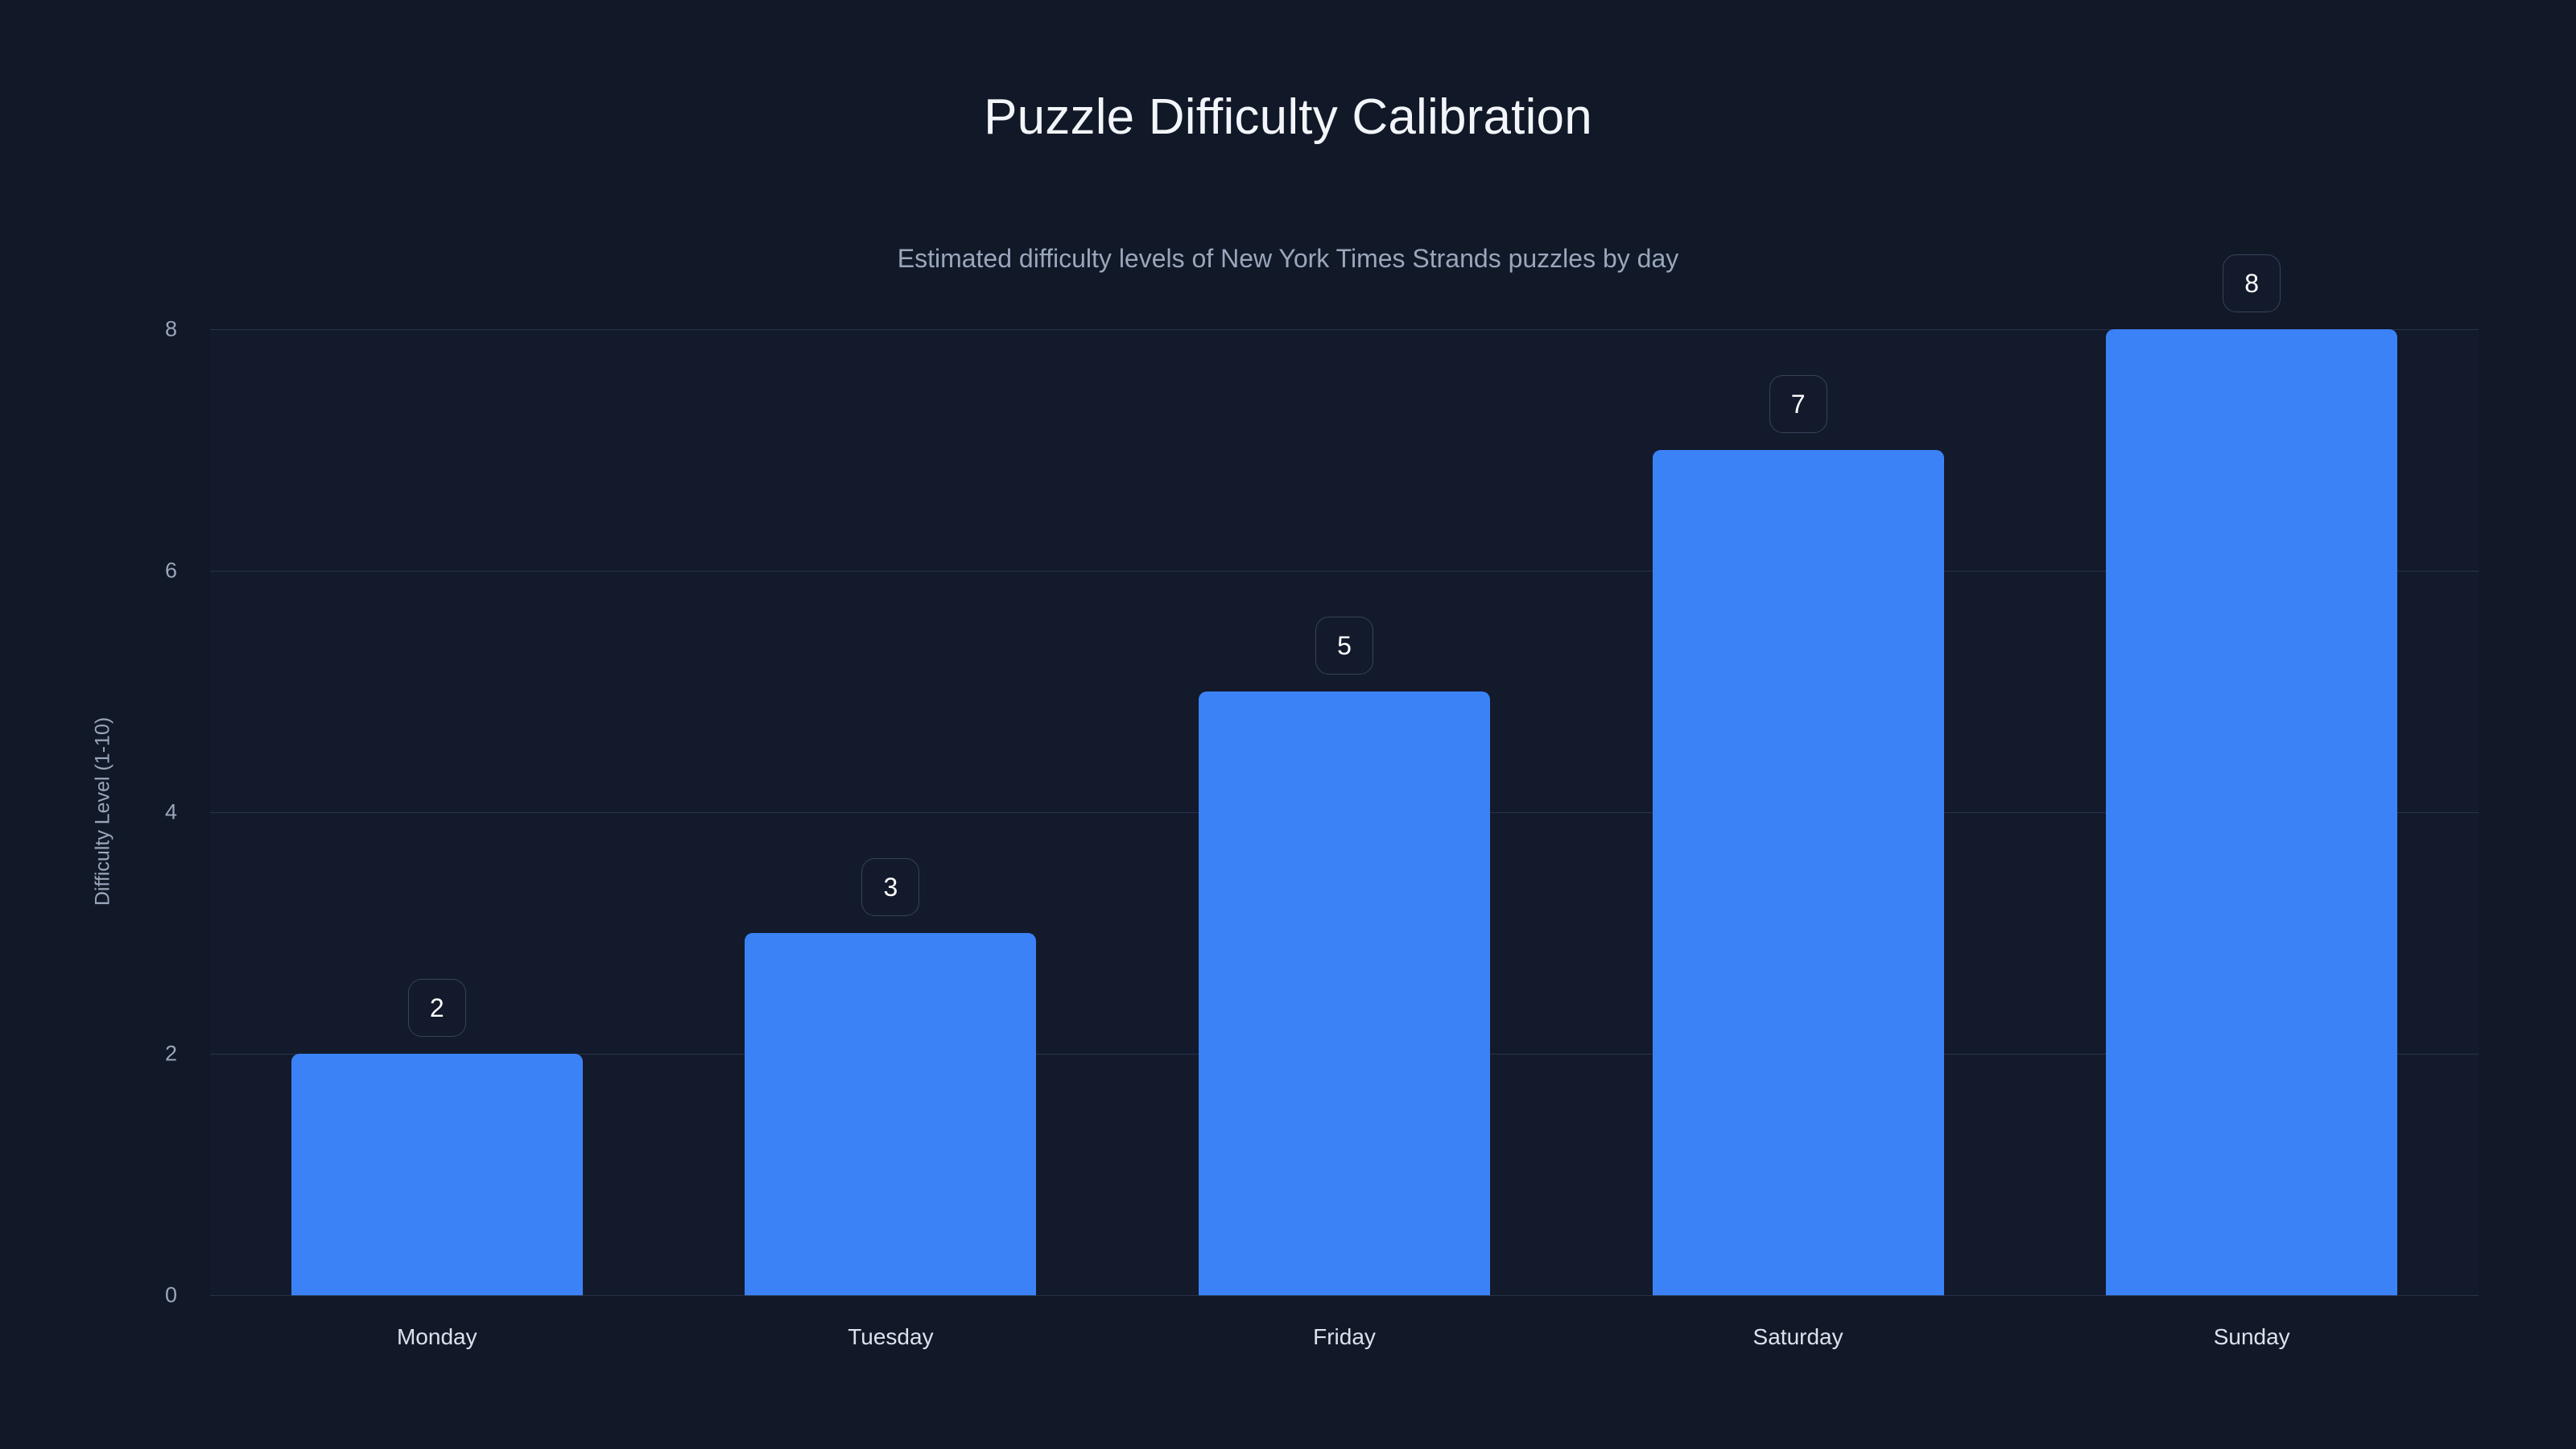 The height and width of the screenshot is (1449, 2576). I want to click on y-axis-tick-label: 6, so click(170, 570).